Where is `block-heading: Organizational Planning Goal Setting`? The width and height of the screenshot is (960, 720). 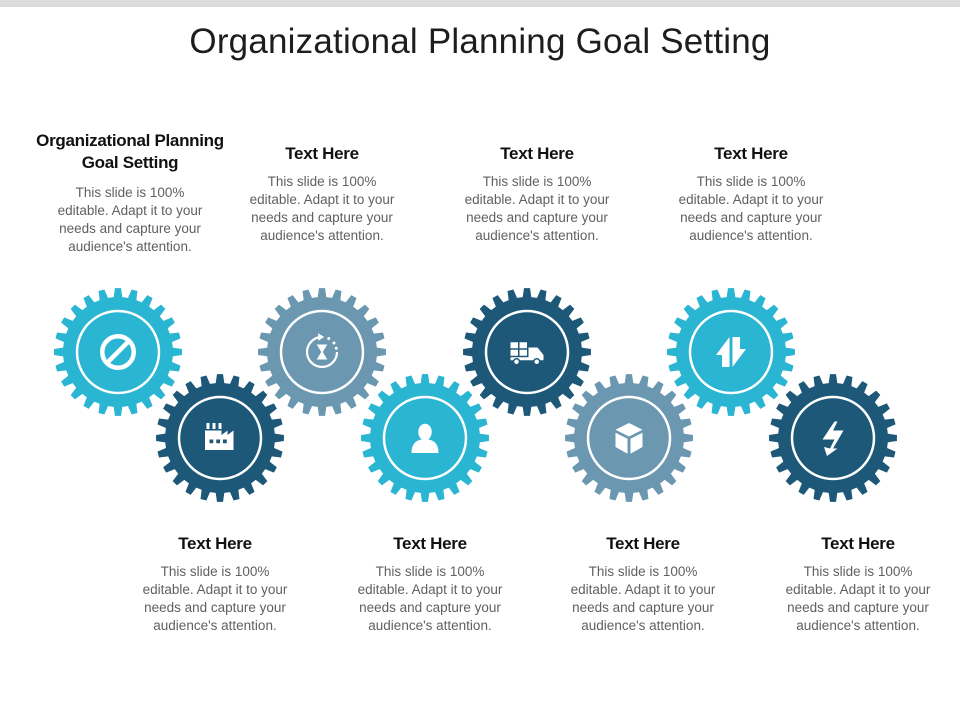 block-heading: Organizational Planning Goal Setting is located at coordinates (130, 151).